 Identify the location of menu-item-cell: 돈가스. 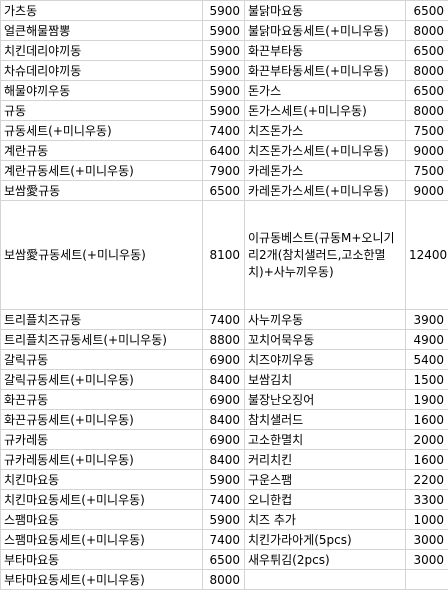
(325, 90).